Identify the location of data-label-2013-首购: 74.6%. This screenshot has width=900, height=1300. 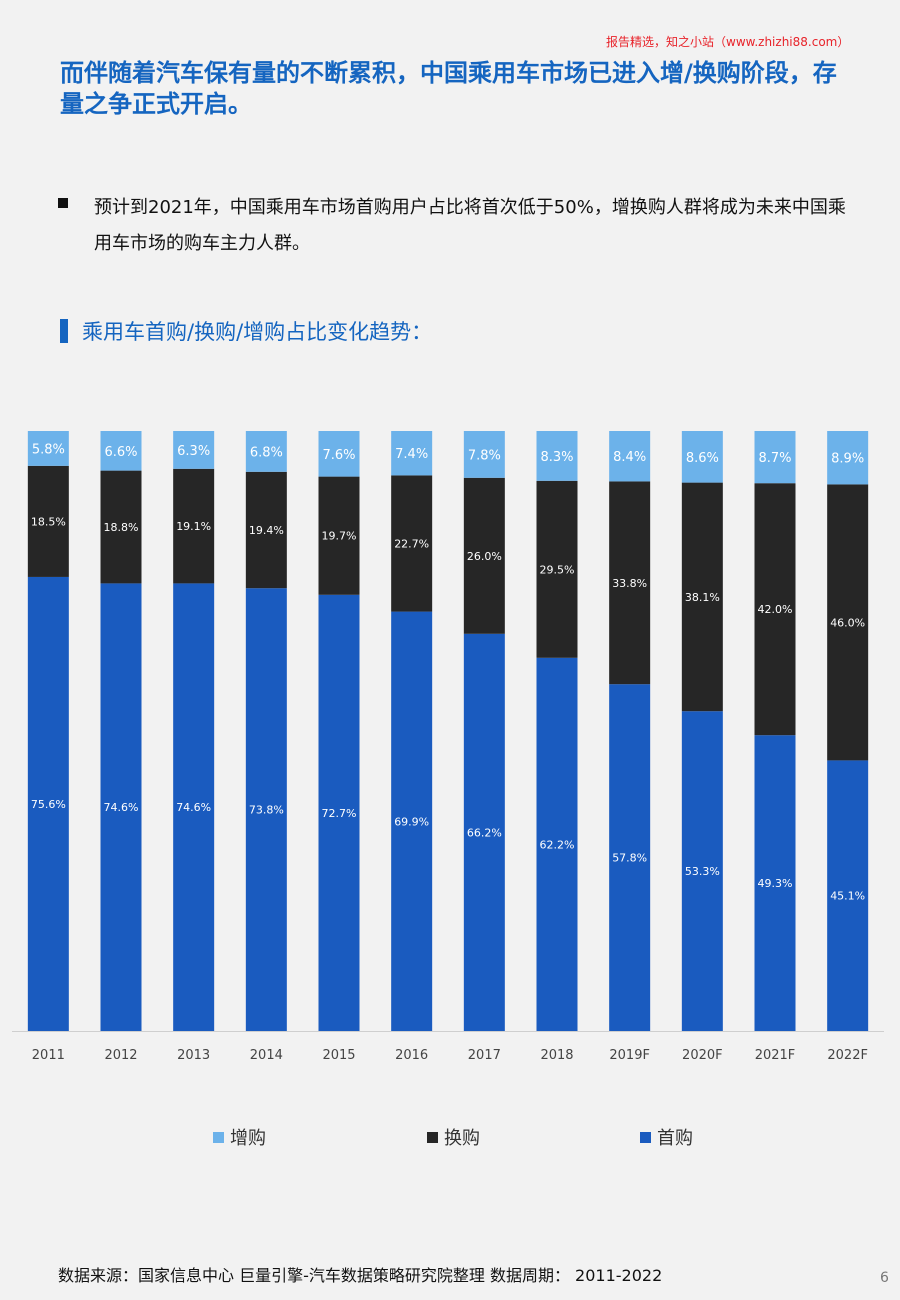
(193, 807).